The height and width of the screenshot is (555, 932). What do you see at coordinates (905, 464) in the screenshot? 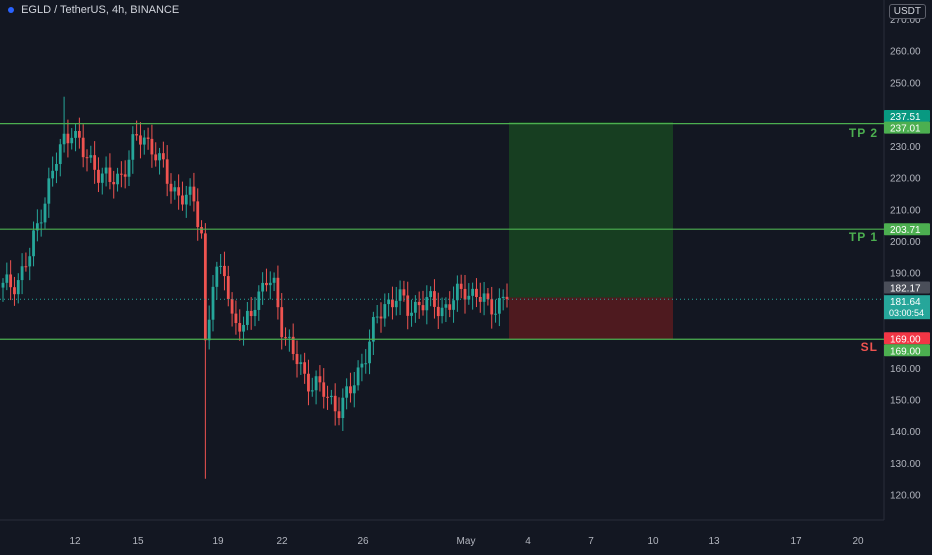
I see `y-tick-label: 130.00` at bounding box center [905, 464].